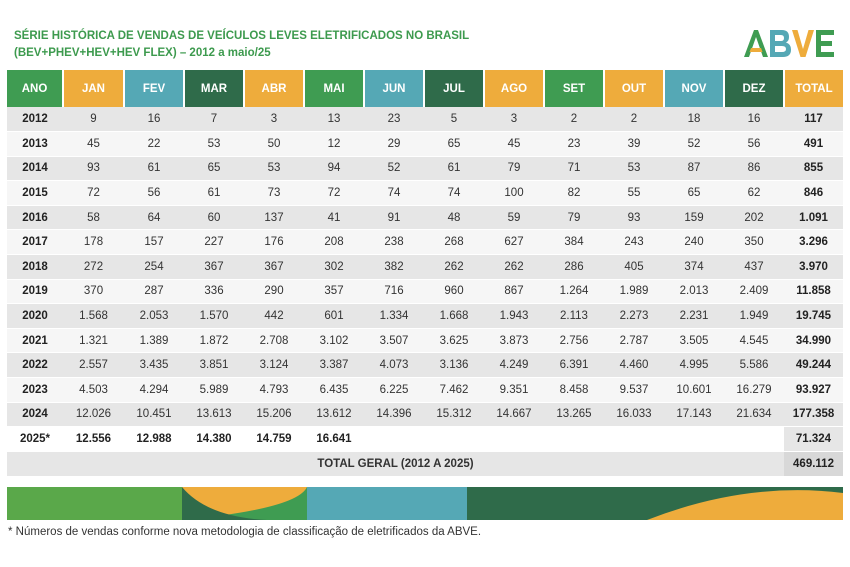 The width and height of the screenshot is (850, 567). Describe the element at coordinates (93, 365) in the screenshot. I see `value-cell: 2.557` at that location.